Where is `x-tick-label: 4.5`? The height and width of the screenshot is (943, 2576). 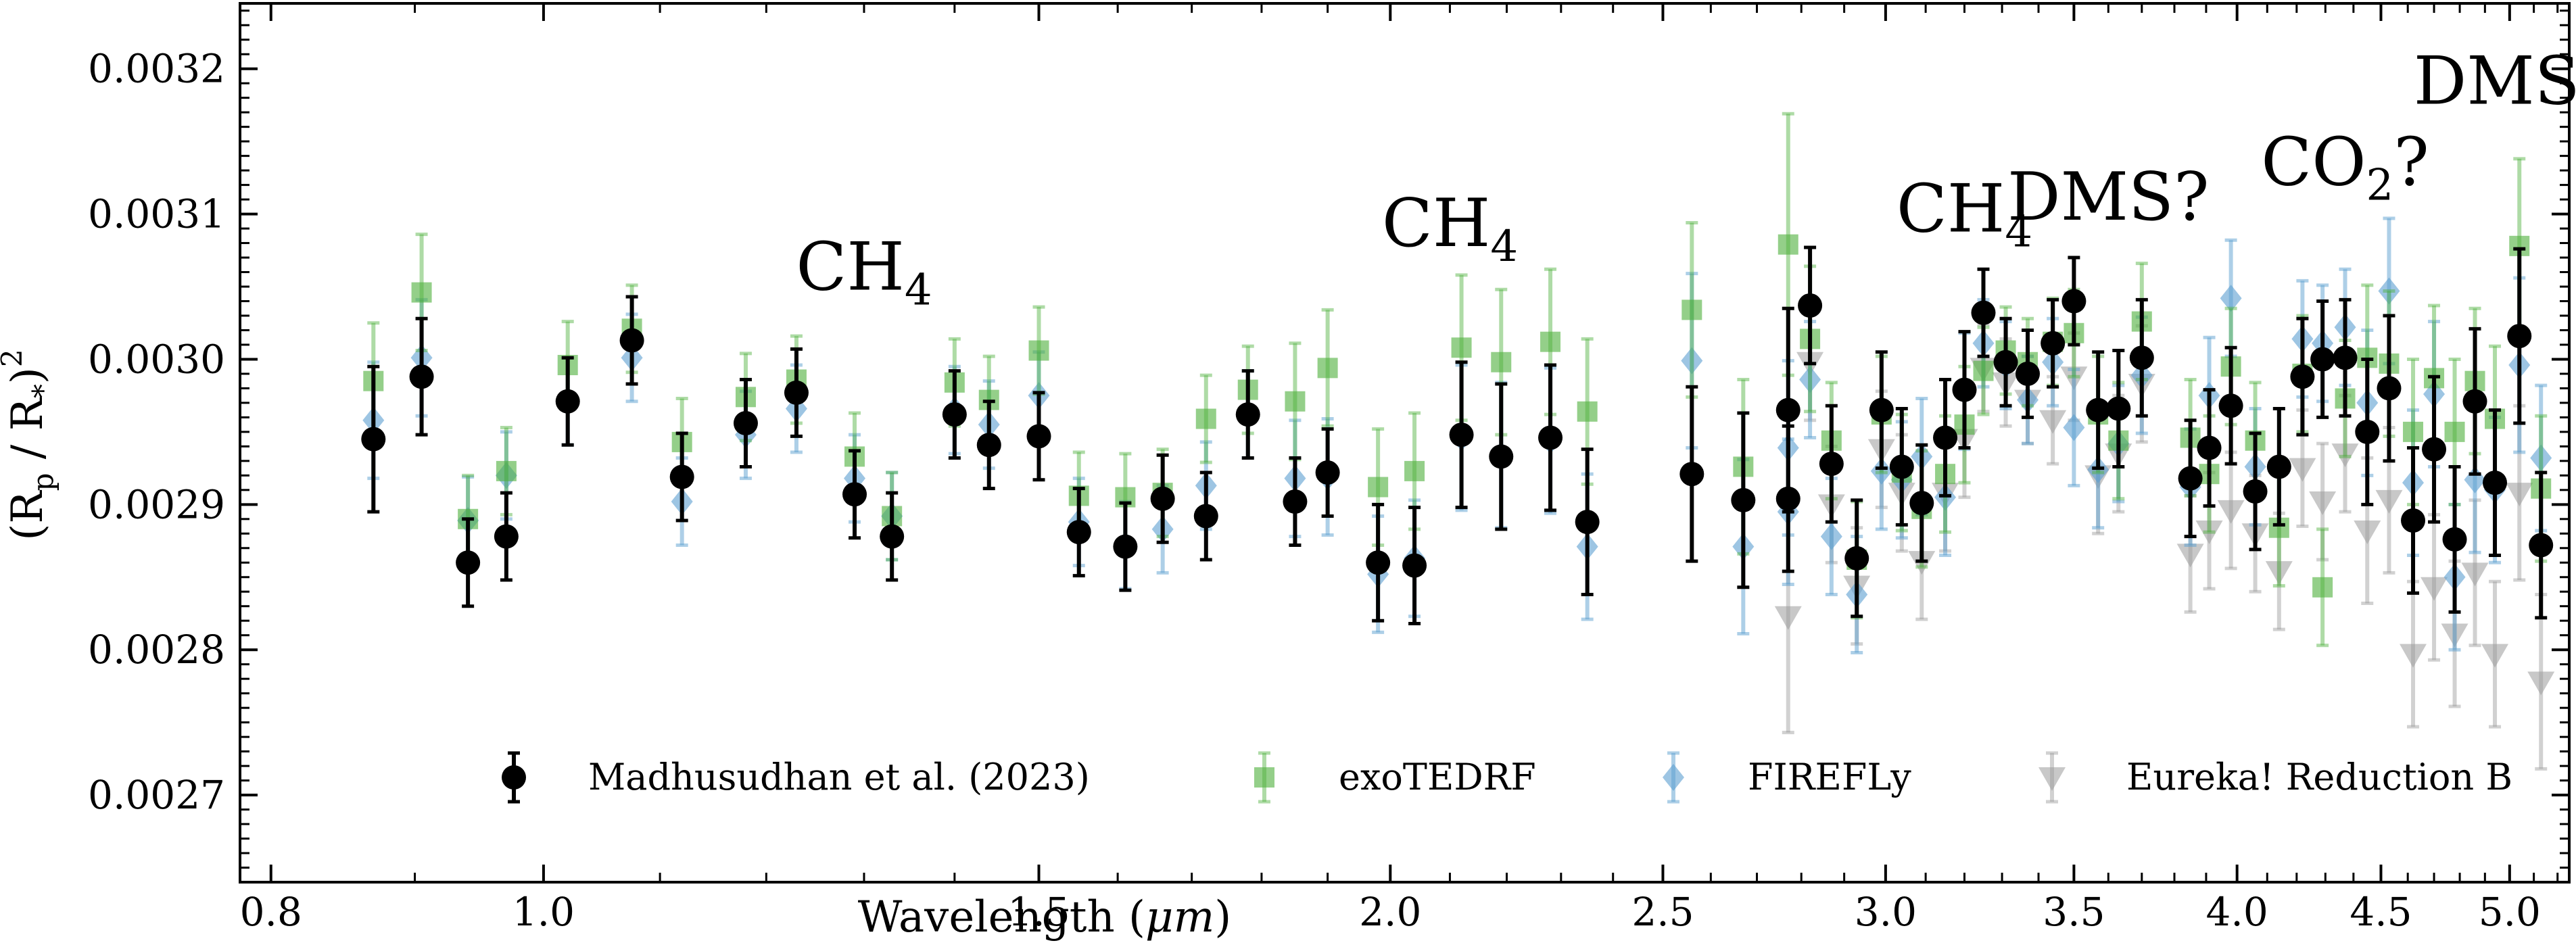 x-tick-label: 4.5 is located at coordinates (2381, 912).